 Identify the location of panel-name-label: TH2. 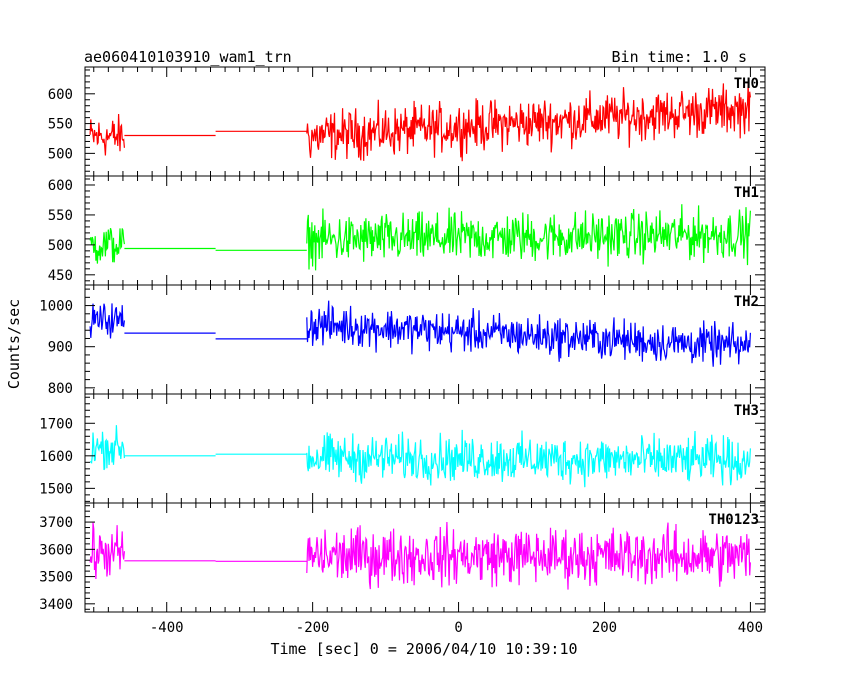
(746, 302).